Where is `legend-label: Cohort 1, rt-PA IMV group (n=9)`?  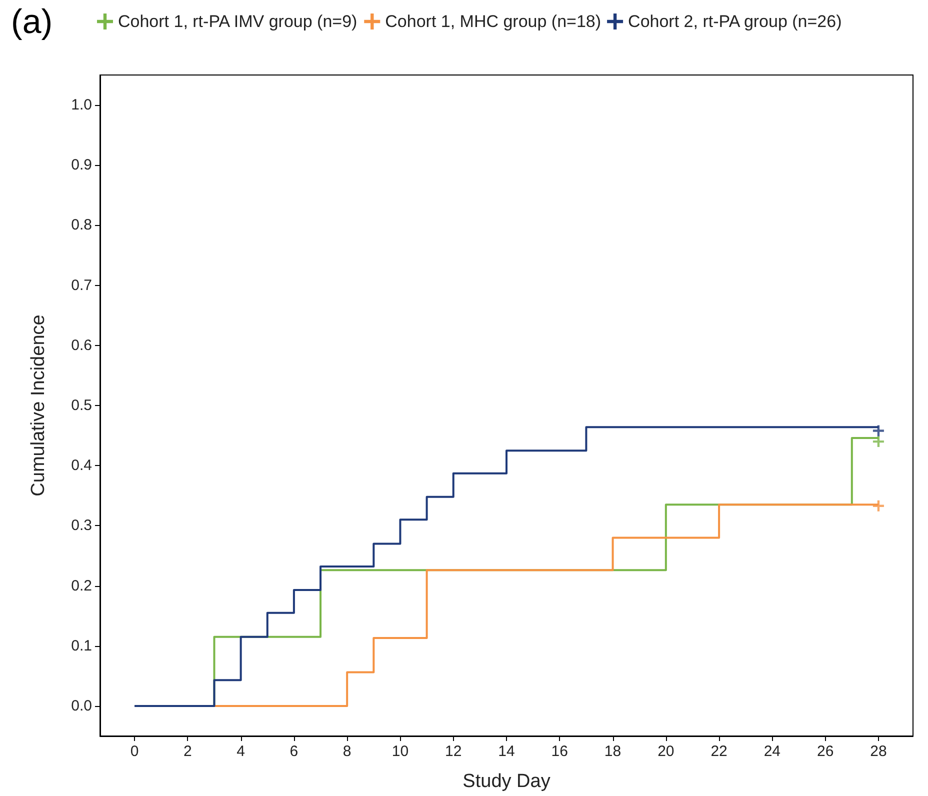 legend-label: Cohort 1, rt-PA IMV group (n=9) is located at coordinates (238, 21).